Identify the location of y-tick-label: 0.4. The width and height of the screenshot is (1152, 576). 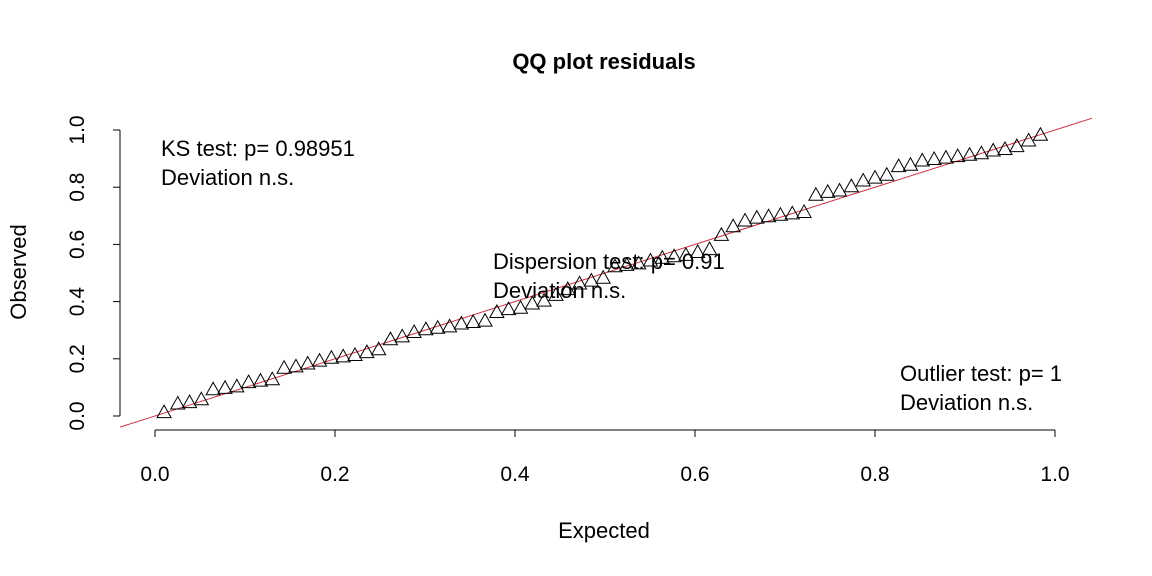
(77, 302).